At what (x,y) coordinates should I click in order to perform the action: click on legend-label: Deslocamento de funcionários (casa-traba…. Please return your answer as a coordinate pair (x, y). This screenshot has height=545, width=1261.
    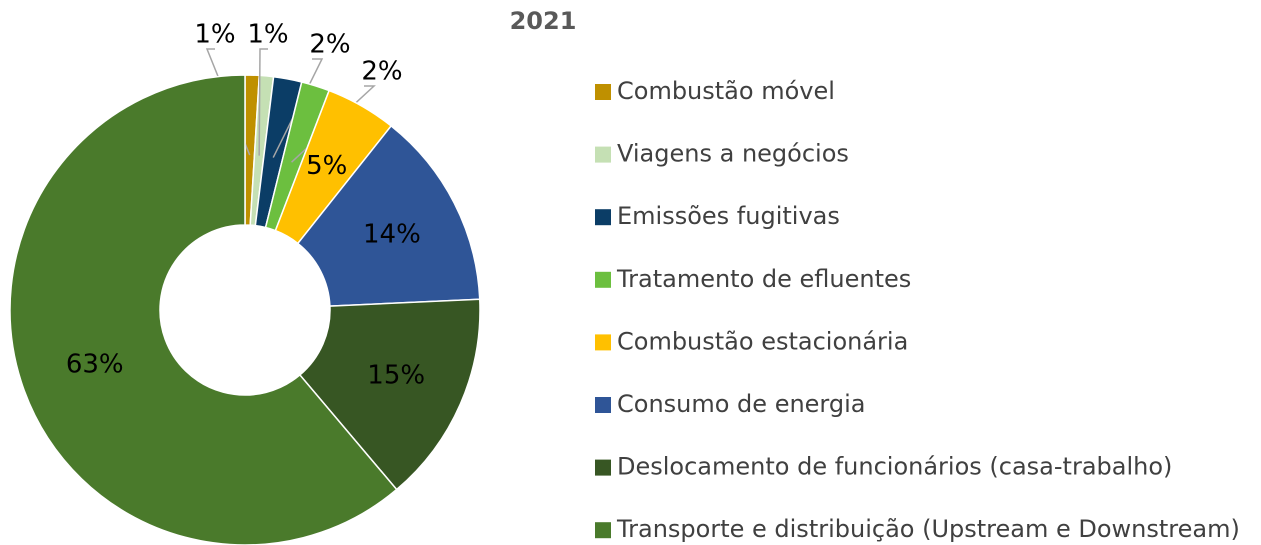
    Looking at the image, I should click on (894, 467).